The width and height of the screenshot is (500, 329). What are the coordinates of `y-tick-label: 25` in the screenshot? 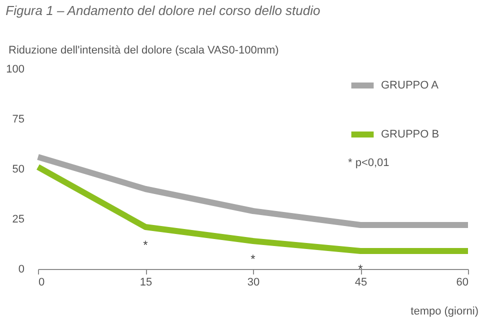 It's located at (18, 220).